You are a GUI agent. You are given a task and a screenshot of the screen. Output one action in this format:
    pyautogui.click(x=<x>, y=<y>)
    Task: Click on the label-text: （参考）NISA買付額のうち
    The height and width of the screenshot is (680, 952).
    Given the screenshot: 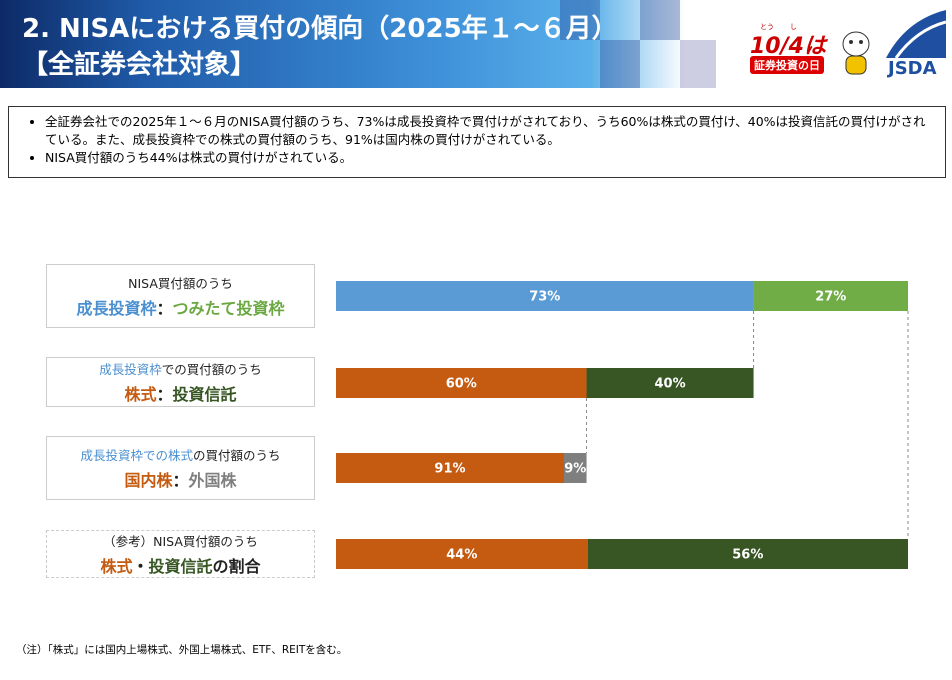 What is the action you would take?
    pyautogui.click(x=180, y=541)
    